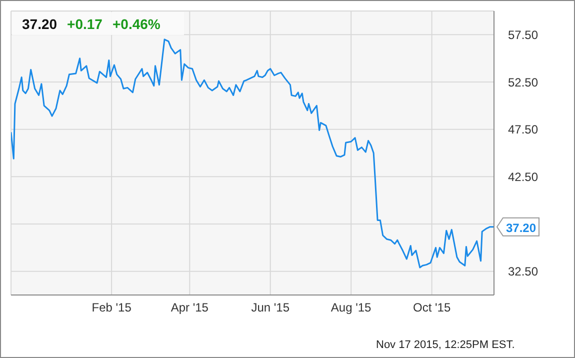  Describe the element at coordinates (431, 307) in the screenshot. I see `x-tick-label: Oct '15` at that location.